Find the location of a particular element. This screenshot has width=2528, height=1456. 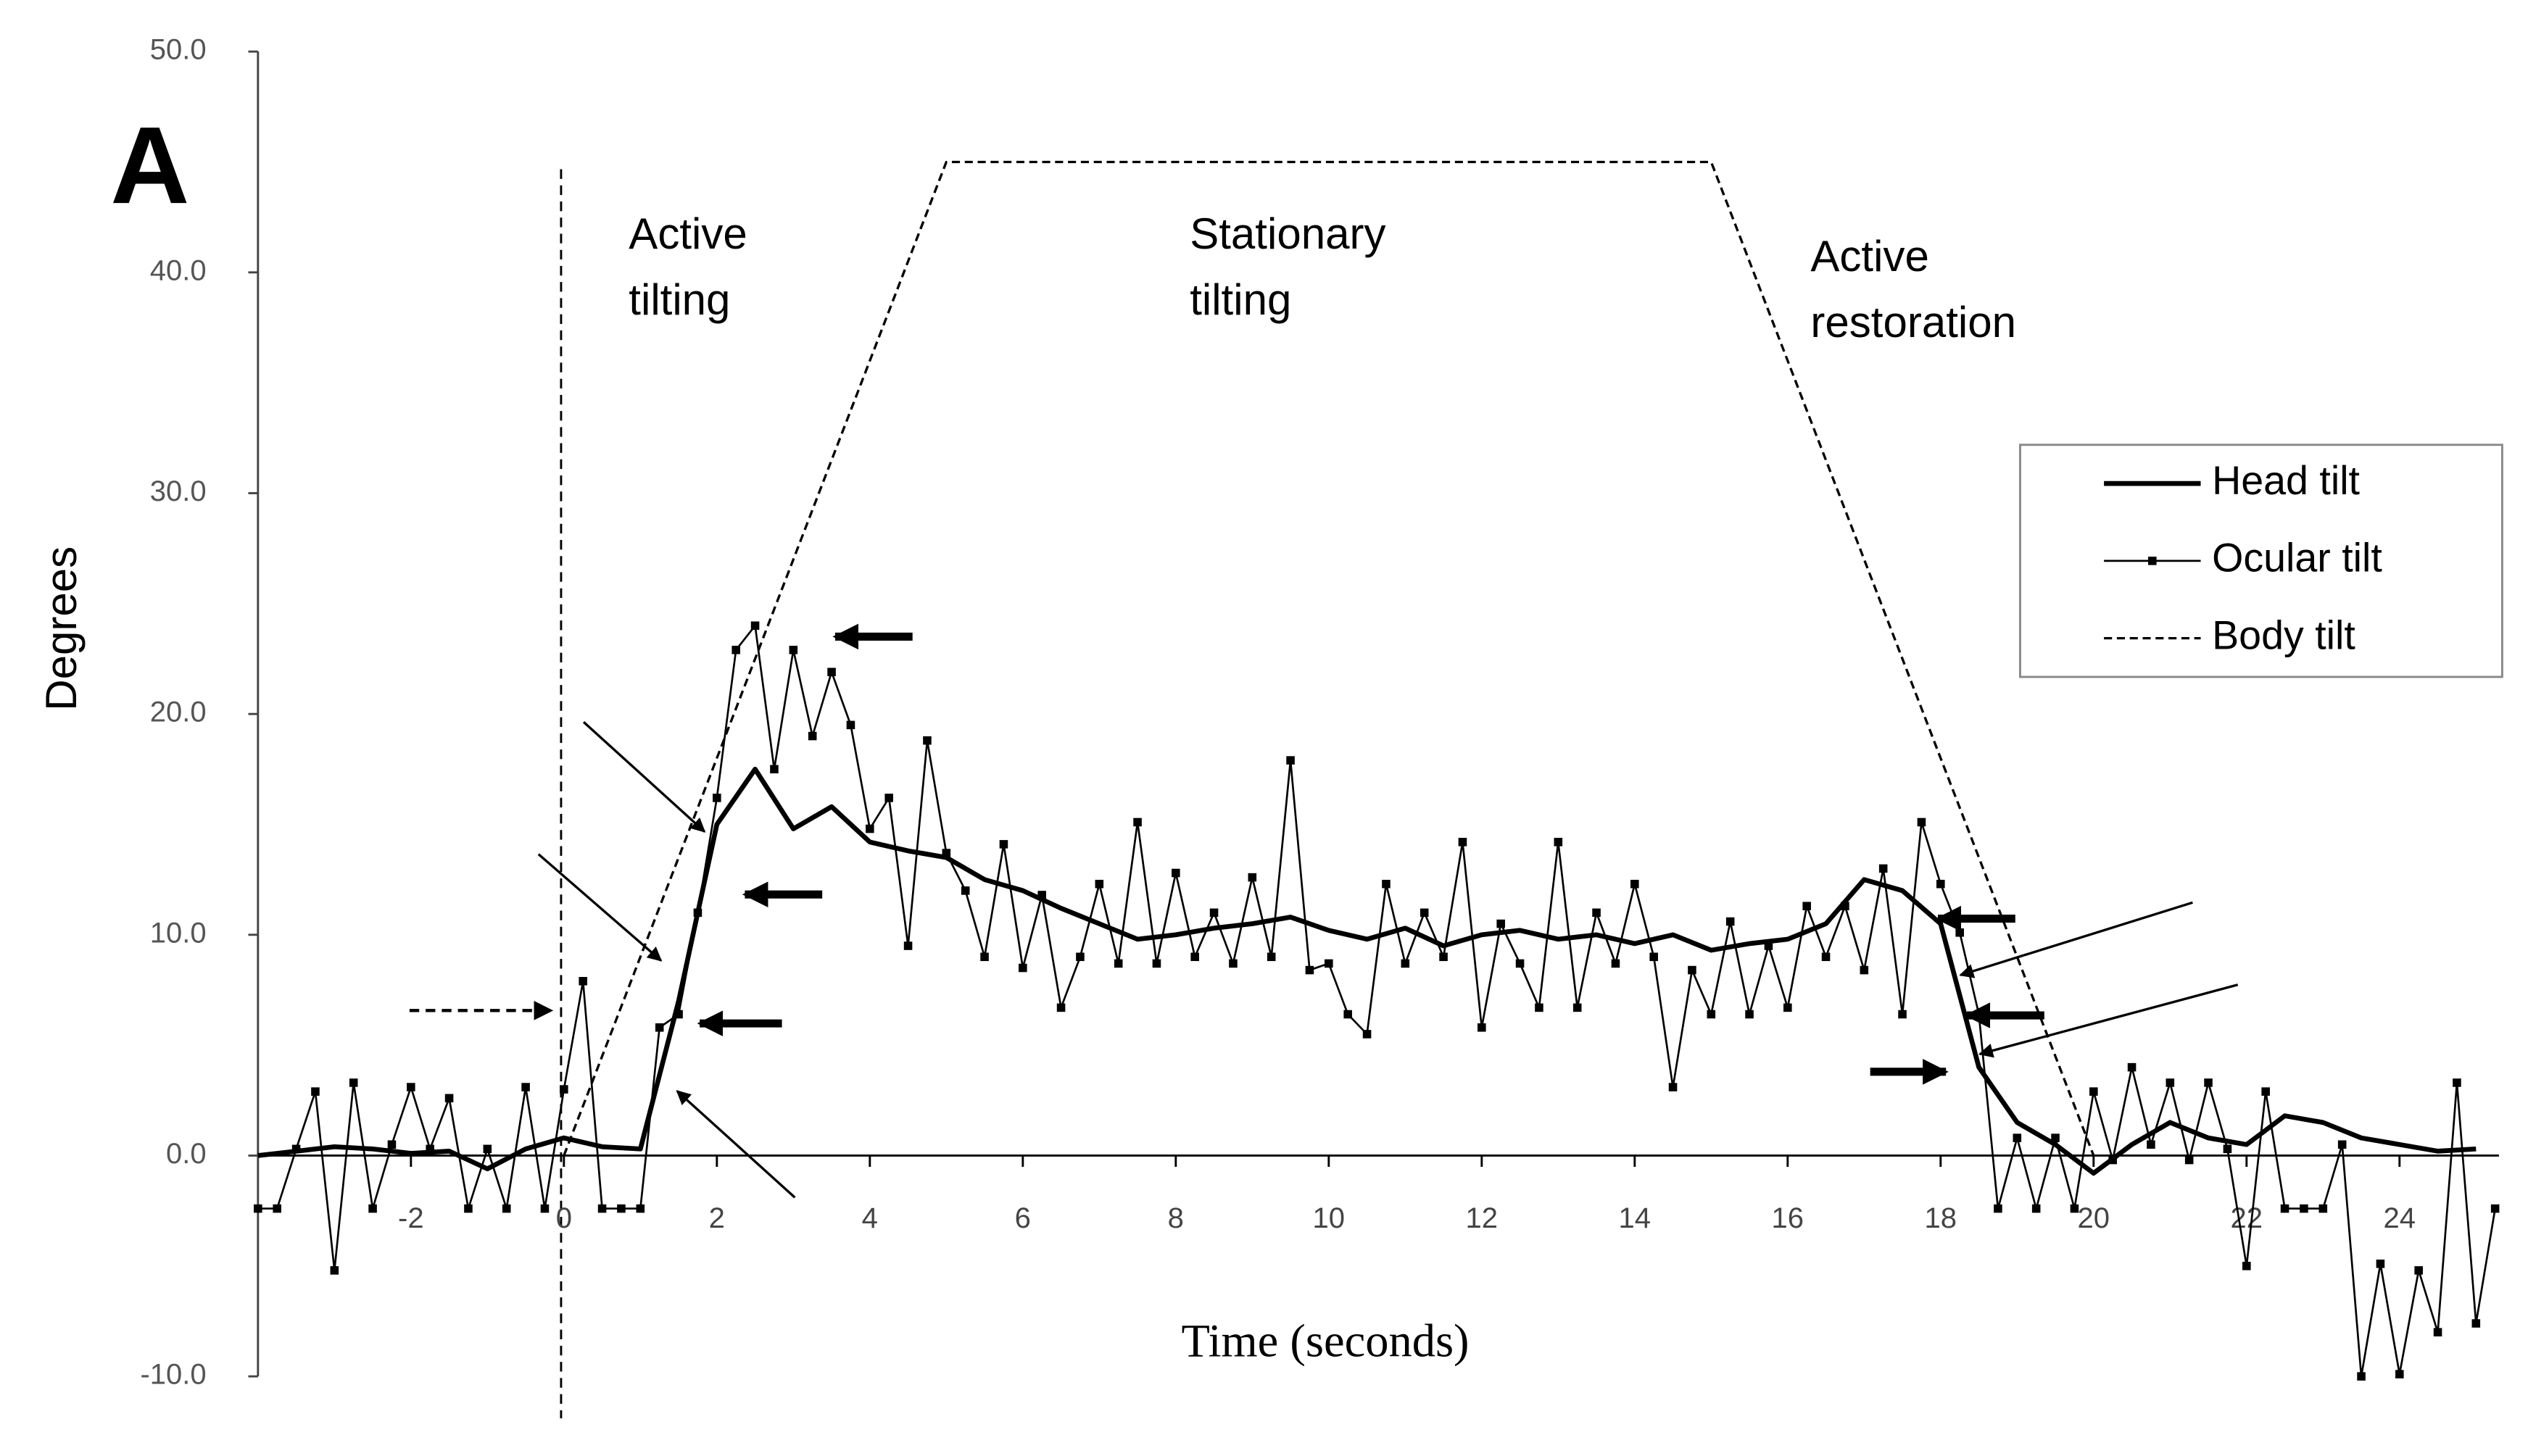

x-tick-label: 4 is located at coordinates (870, 1218).